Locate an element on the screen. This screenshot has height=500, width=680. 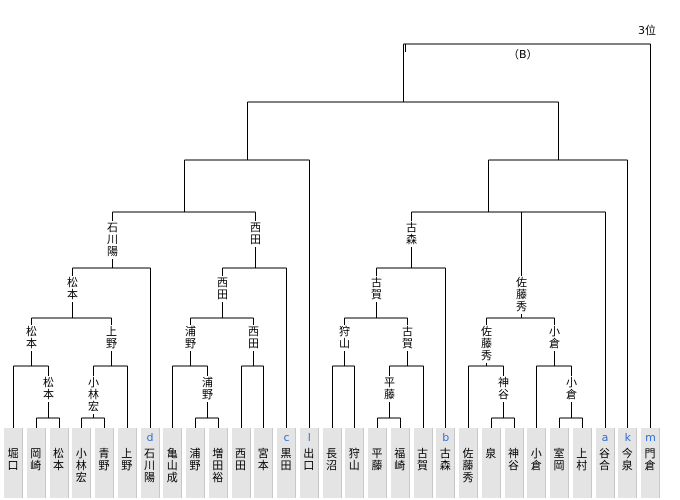
player-entry: 谷合 is located at coordinates (605, 463).